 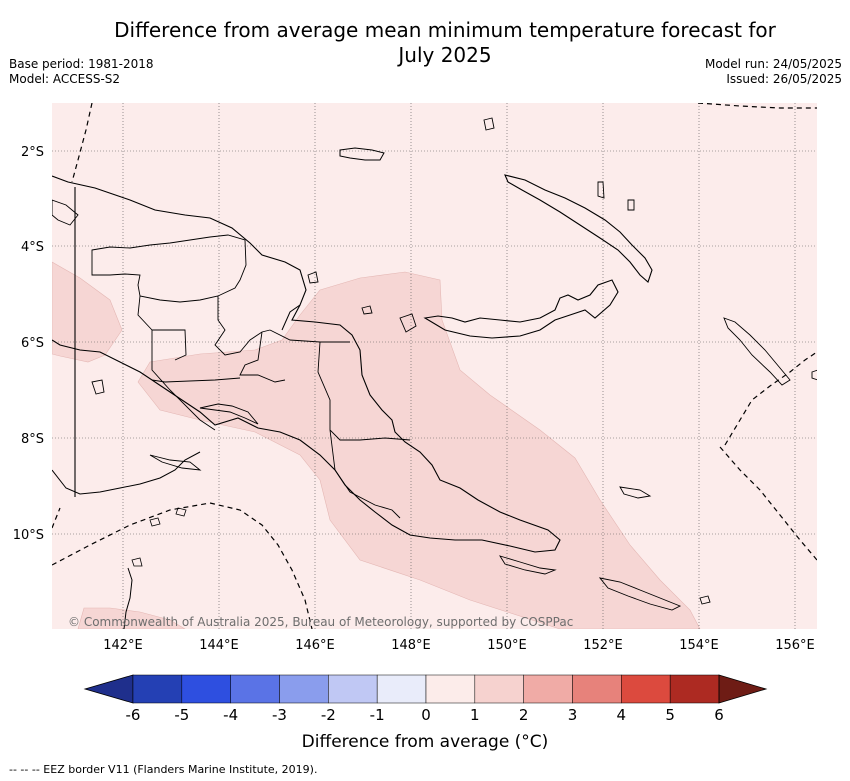 I want to click on longitude-label: 152°E, so click(x=603, y=645).